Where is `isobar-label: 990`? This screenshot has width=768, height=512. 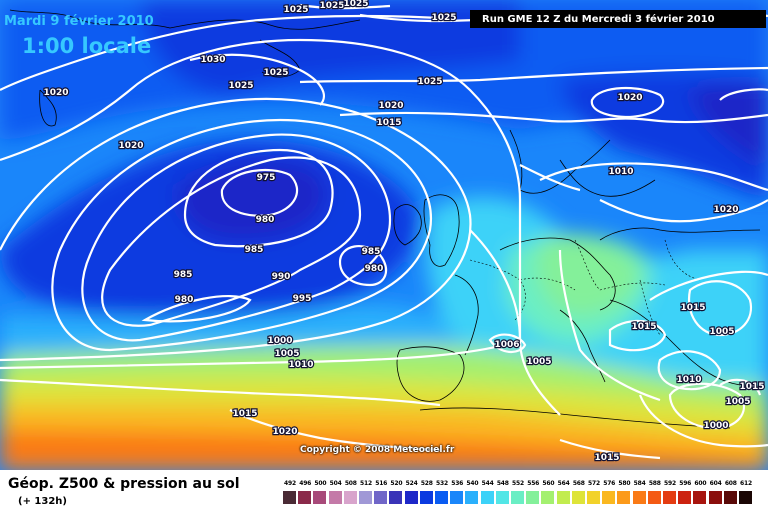 isobar-label: 990 is located at coordinates (281, 277).